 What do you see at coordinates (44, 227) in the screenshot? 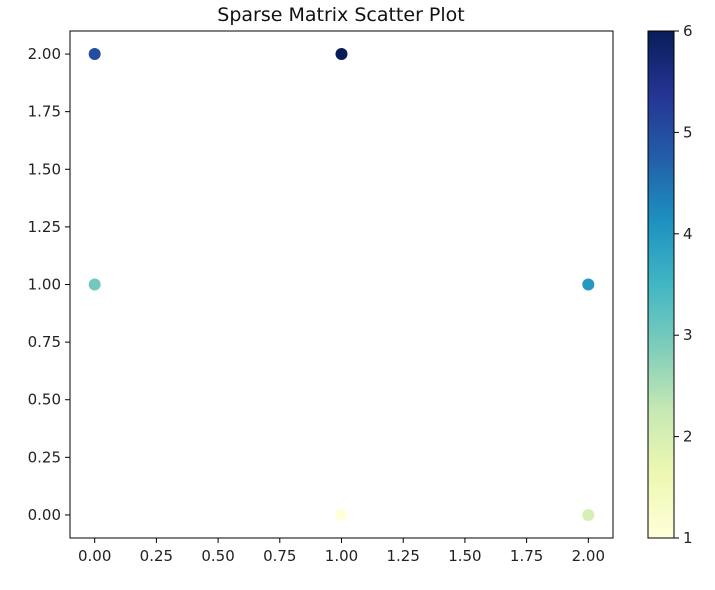
I see `y-tick-label: 1.25` at bounding box center [44, 227].